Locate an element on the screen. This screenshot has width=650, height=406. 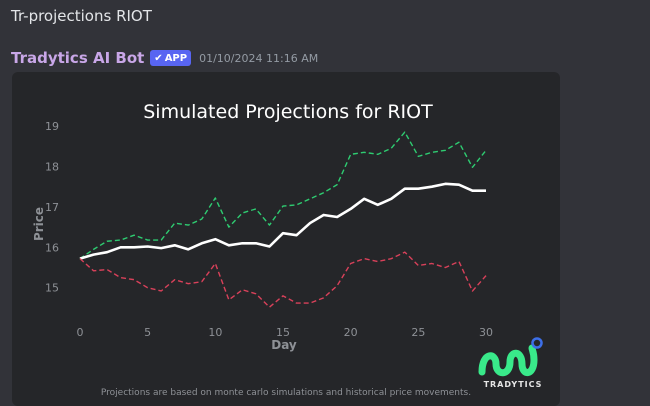
checkmark-icon: ✔ is located at coordinates (158, 58).